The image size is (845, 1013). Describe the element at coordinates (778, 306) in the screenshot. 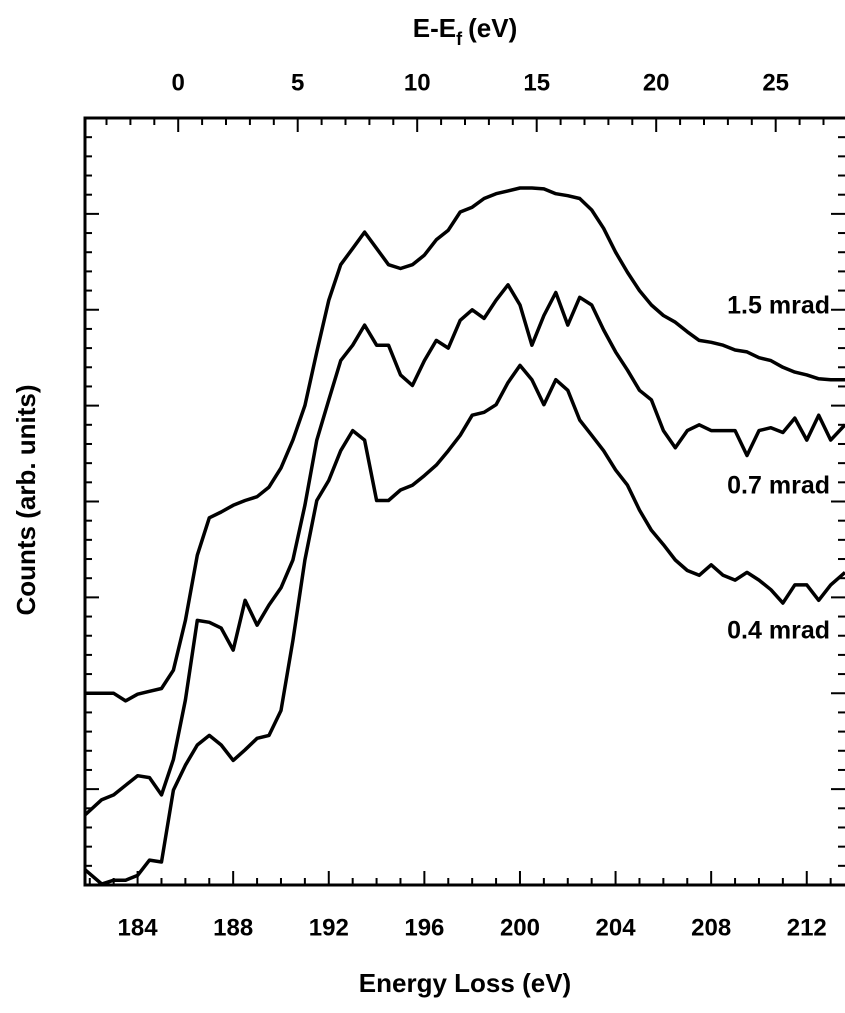

I see `curve-label: 1.5 mrad` at that location.